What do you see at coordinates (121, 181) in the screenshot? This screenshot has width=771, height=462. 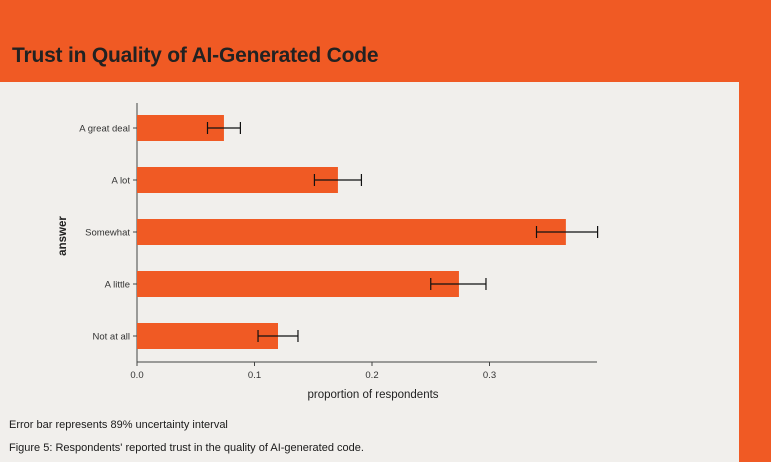 I see `y-tick-label-1: A lot` at bounding box center [121, 181].